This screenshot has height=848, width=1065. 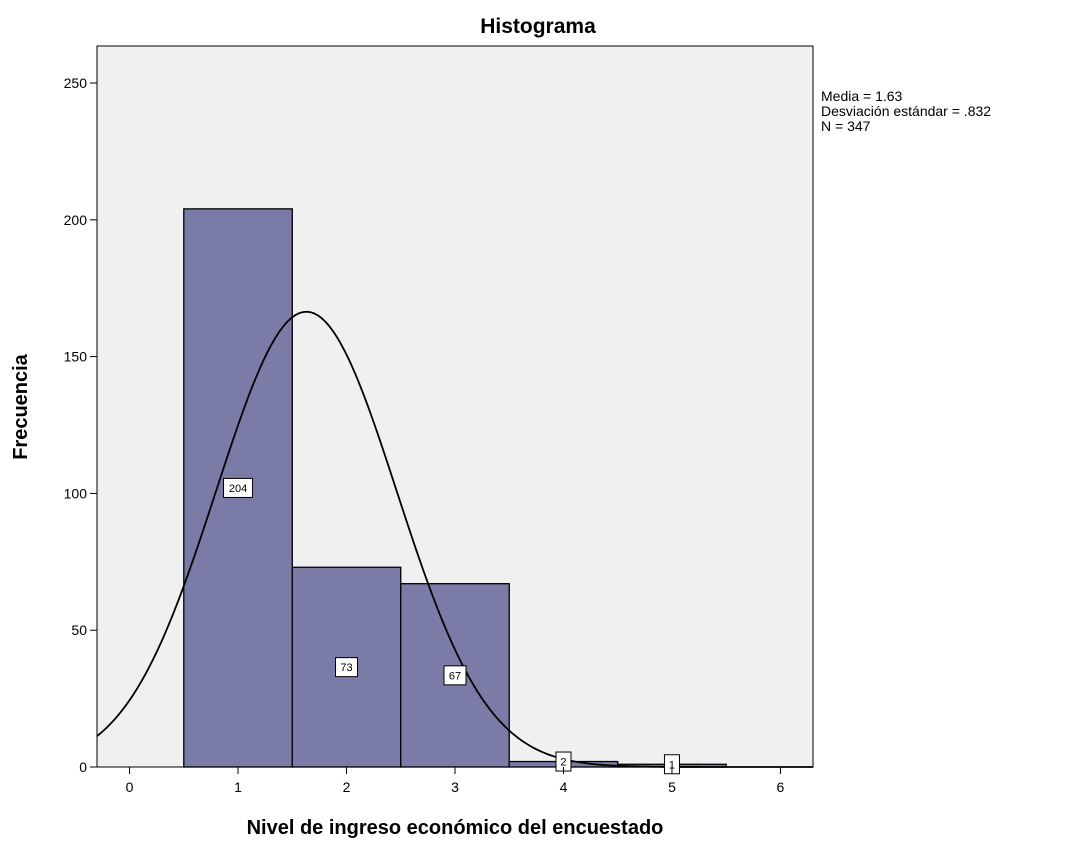 I want to click on bar-label-text-1: 204, so click(x=238, y=489).